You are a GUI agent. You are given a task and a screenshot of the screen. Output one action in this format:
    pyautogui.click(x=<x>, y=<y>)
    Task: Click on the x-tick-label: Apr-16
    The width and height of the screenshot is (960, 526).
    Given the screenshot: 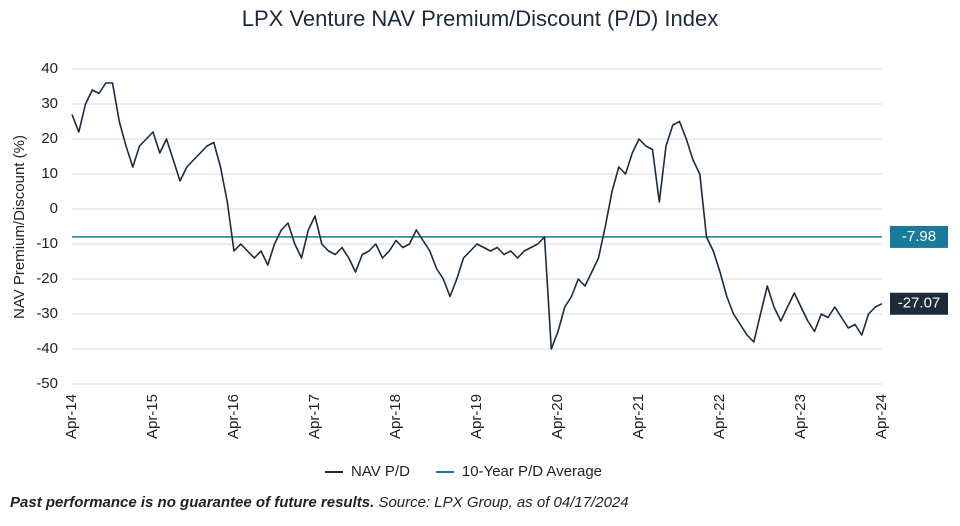 What is the action you would take?
    pyautogui.click(x=233, y=416)
    